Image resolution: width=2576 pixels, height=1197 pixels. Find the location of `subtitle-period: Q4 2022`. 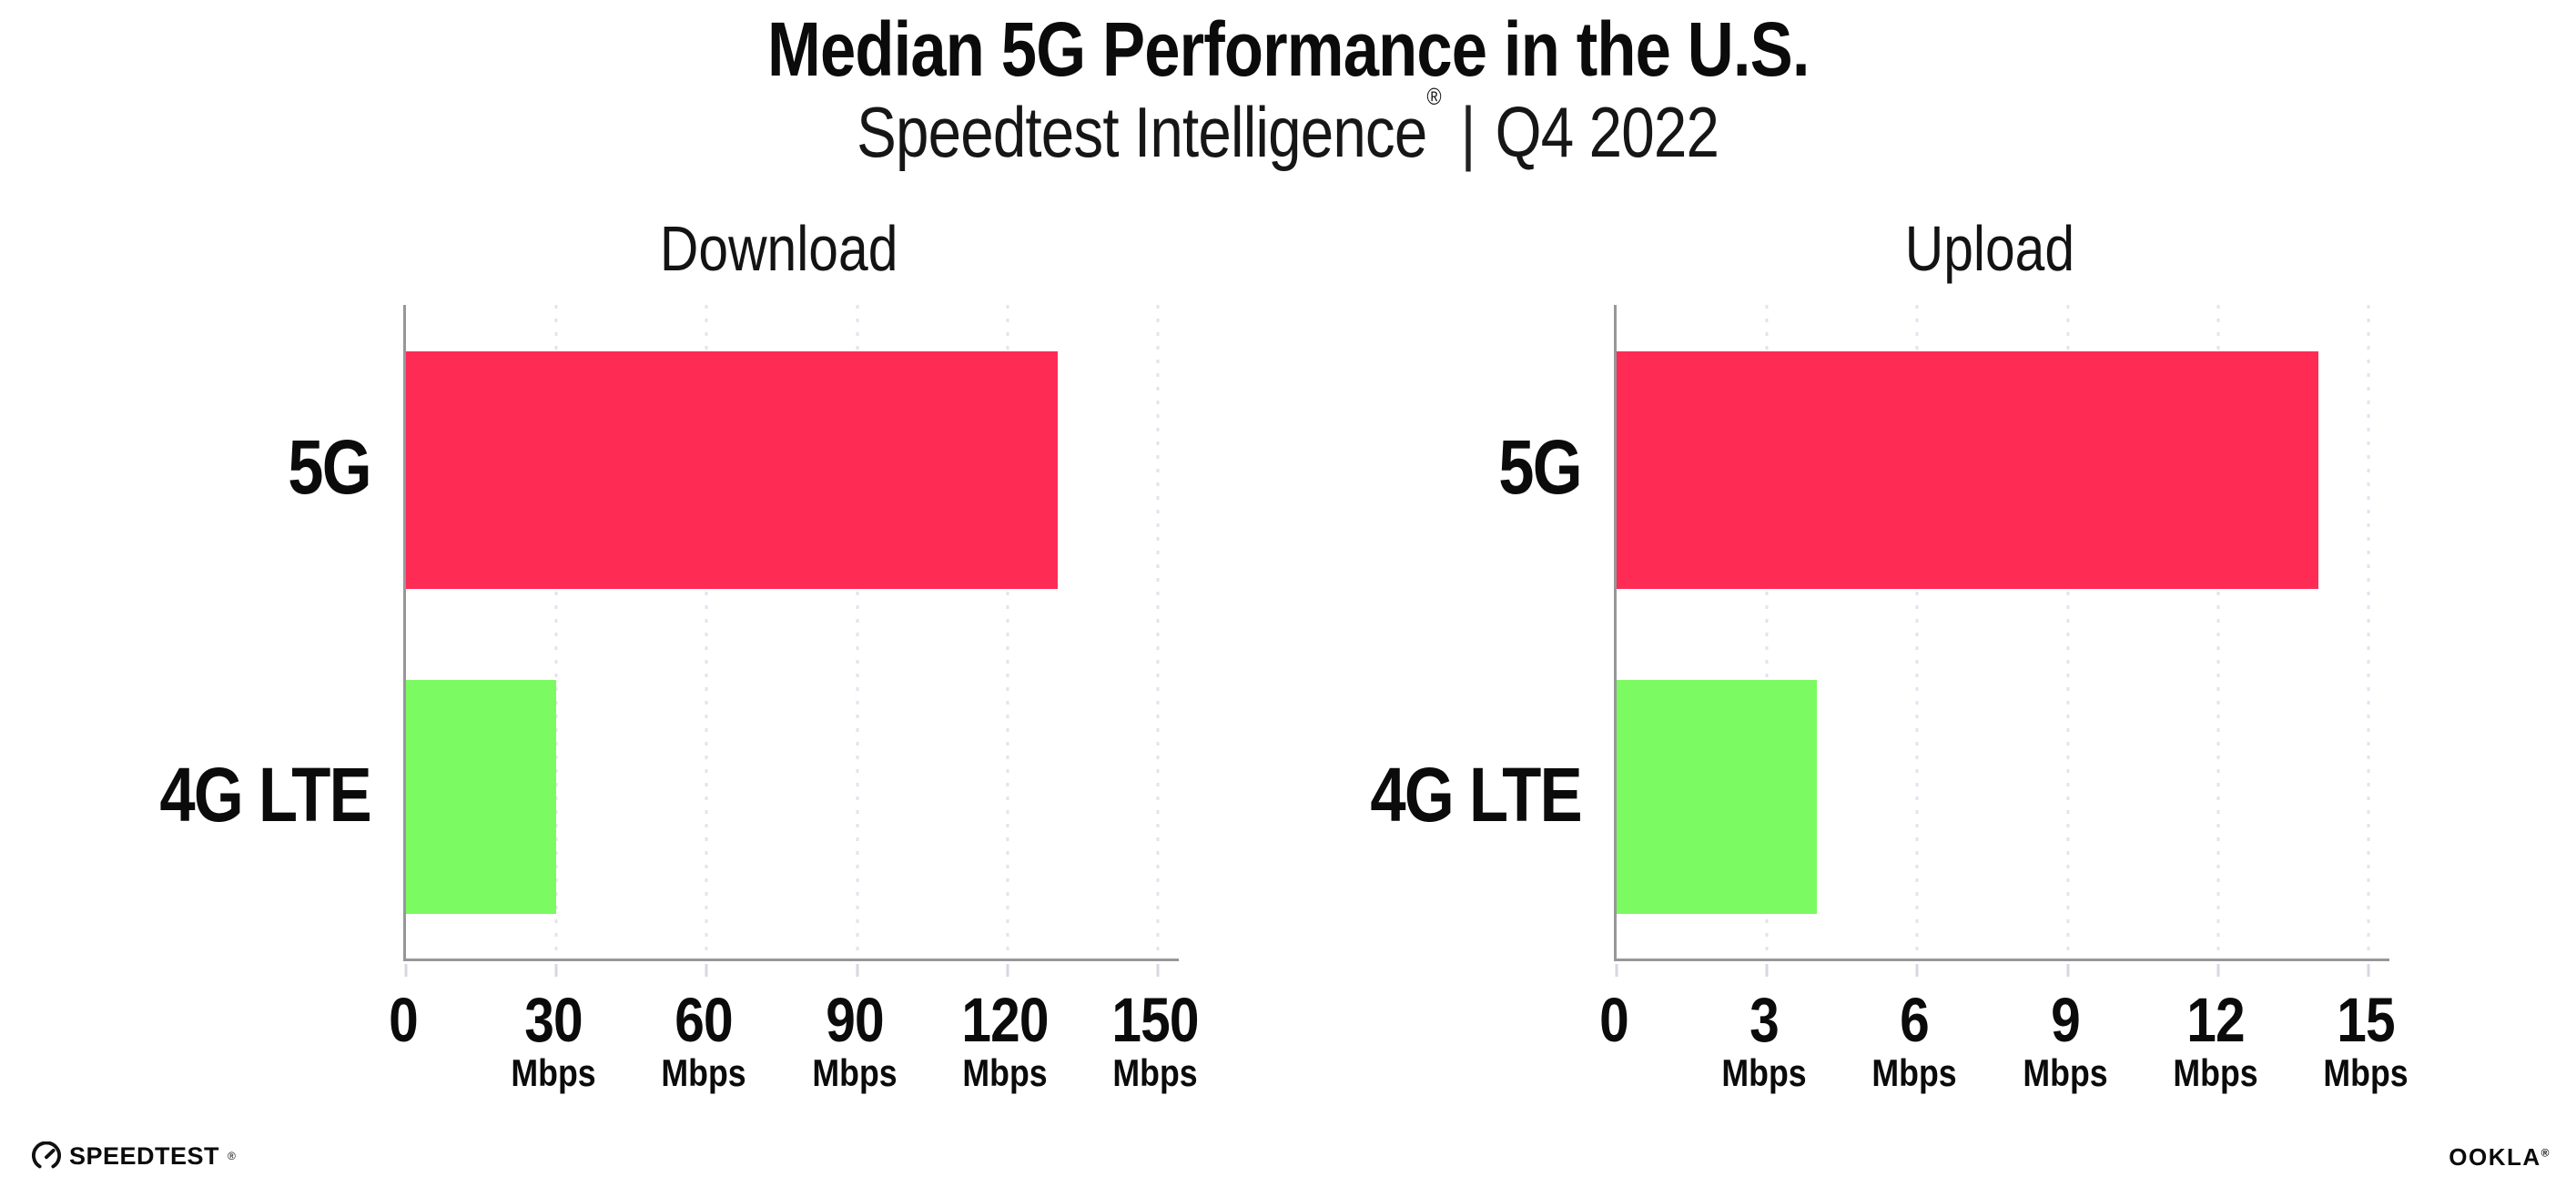

subtitle-period: Q4 2022 is located at coordinates (1607, 132).